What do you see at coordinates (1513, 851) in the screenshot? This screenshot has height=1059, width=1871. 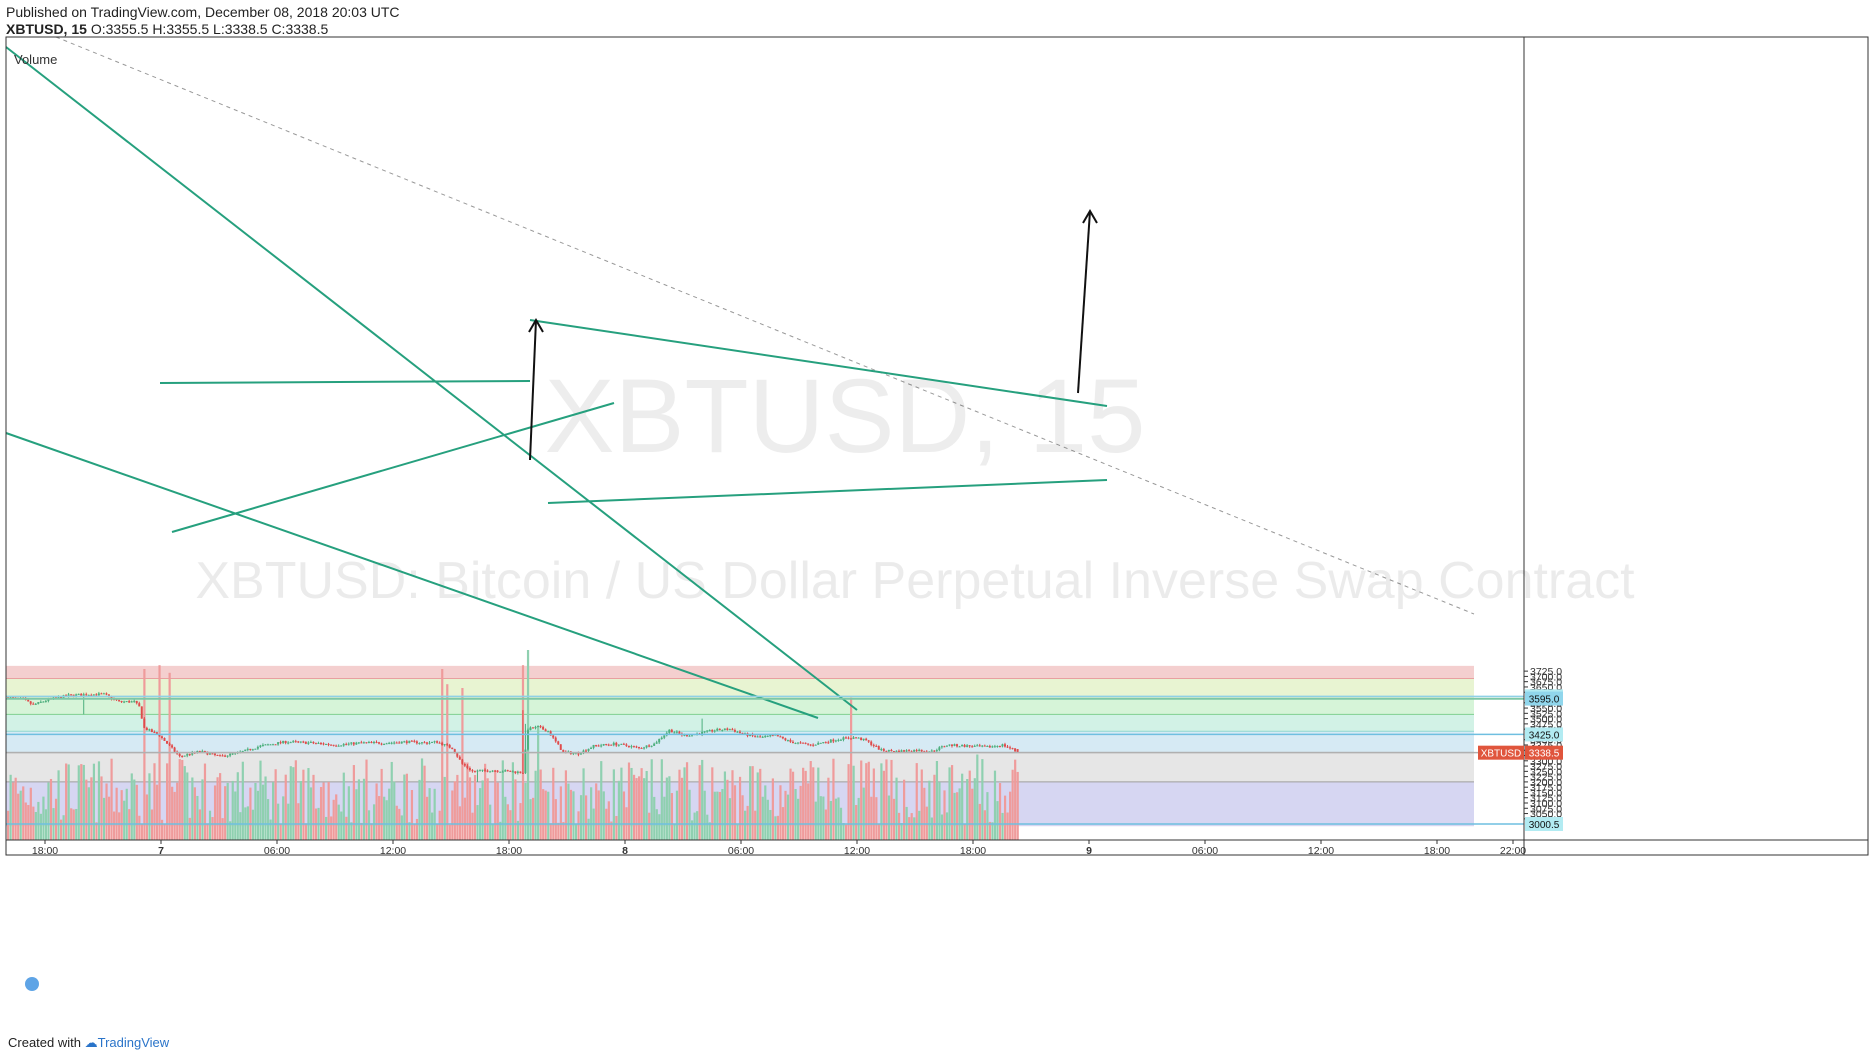 I see `x-tick-label: 22:00` at bounding box center [1513, 851].